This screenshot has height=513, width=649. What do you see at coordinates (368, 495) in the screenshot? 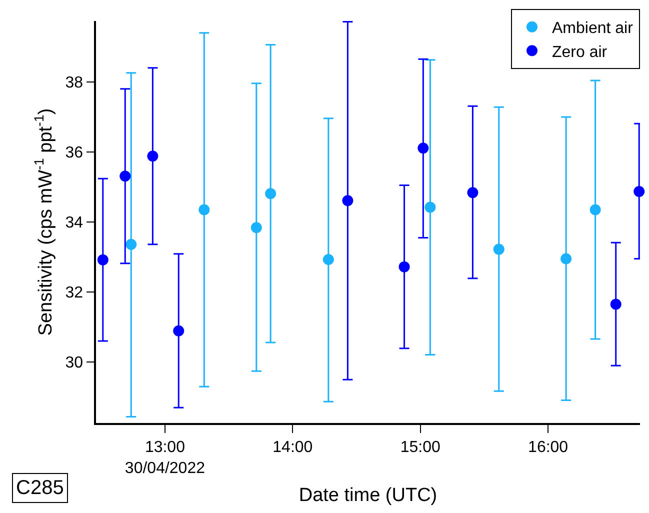
I see `x-axis-title: Date time (UTC)` at bounding box center [368, 495].